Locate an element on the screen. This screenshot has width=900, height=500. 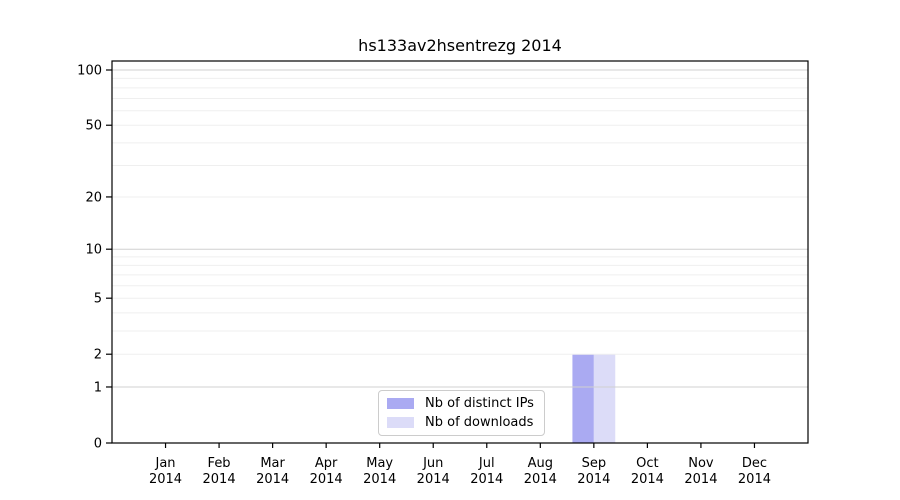
legend-swatch-downloads is located at coordinates (400, 422).